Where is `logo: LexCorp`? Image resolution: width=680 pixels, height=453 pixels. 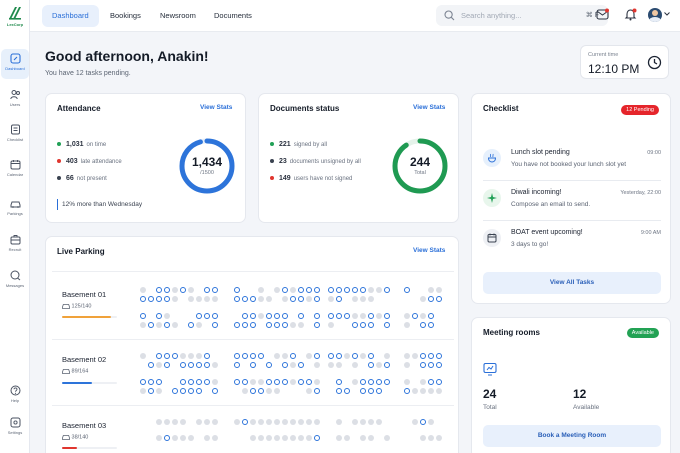
logo: LexCorp is located at coordinates (15, 19).